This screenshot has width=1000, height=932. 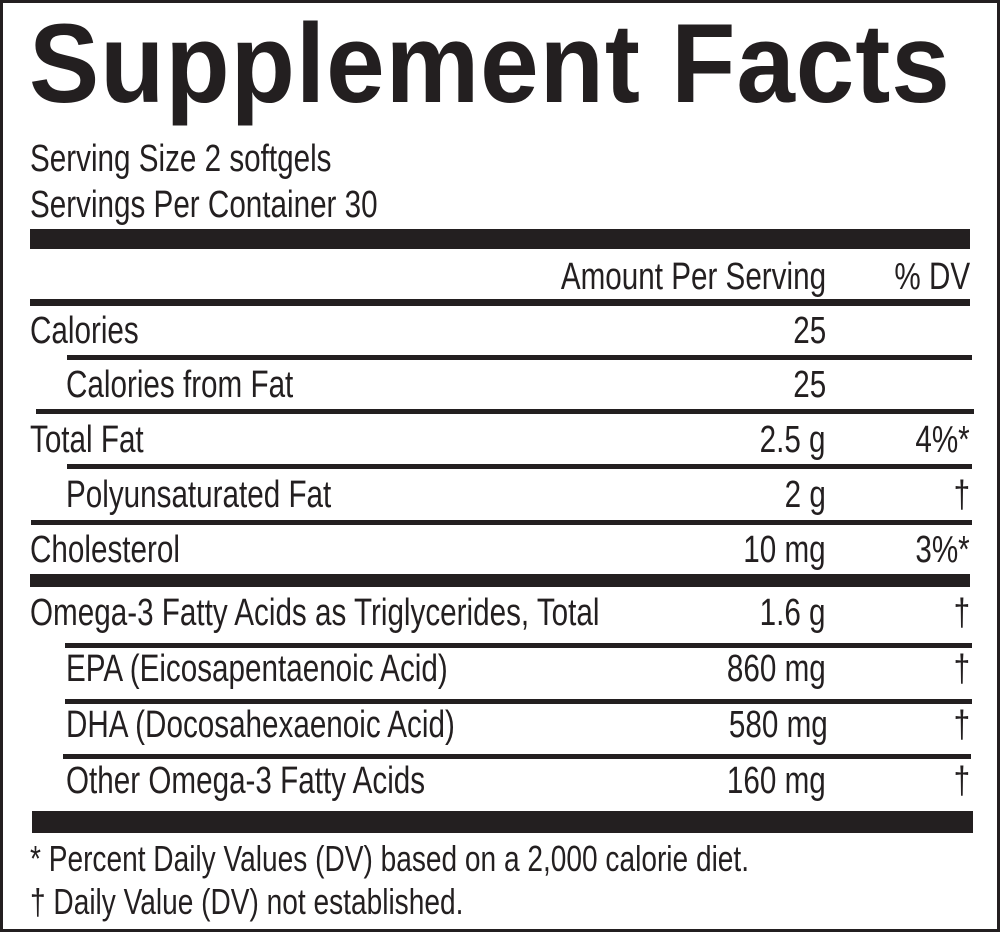 What do you see at coordinates (84, 331) in the screenshot?
I see `nutrient-name: Calories` at bounding box center [84, 331].